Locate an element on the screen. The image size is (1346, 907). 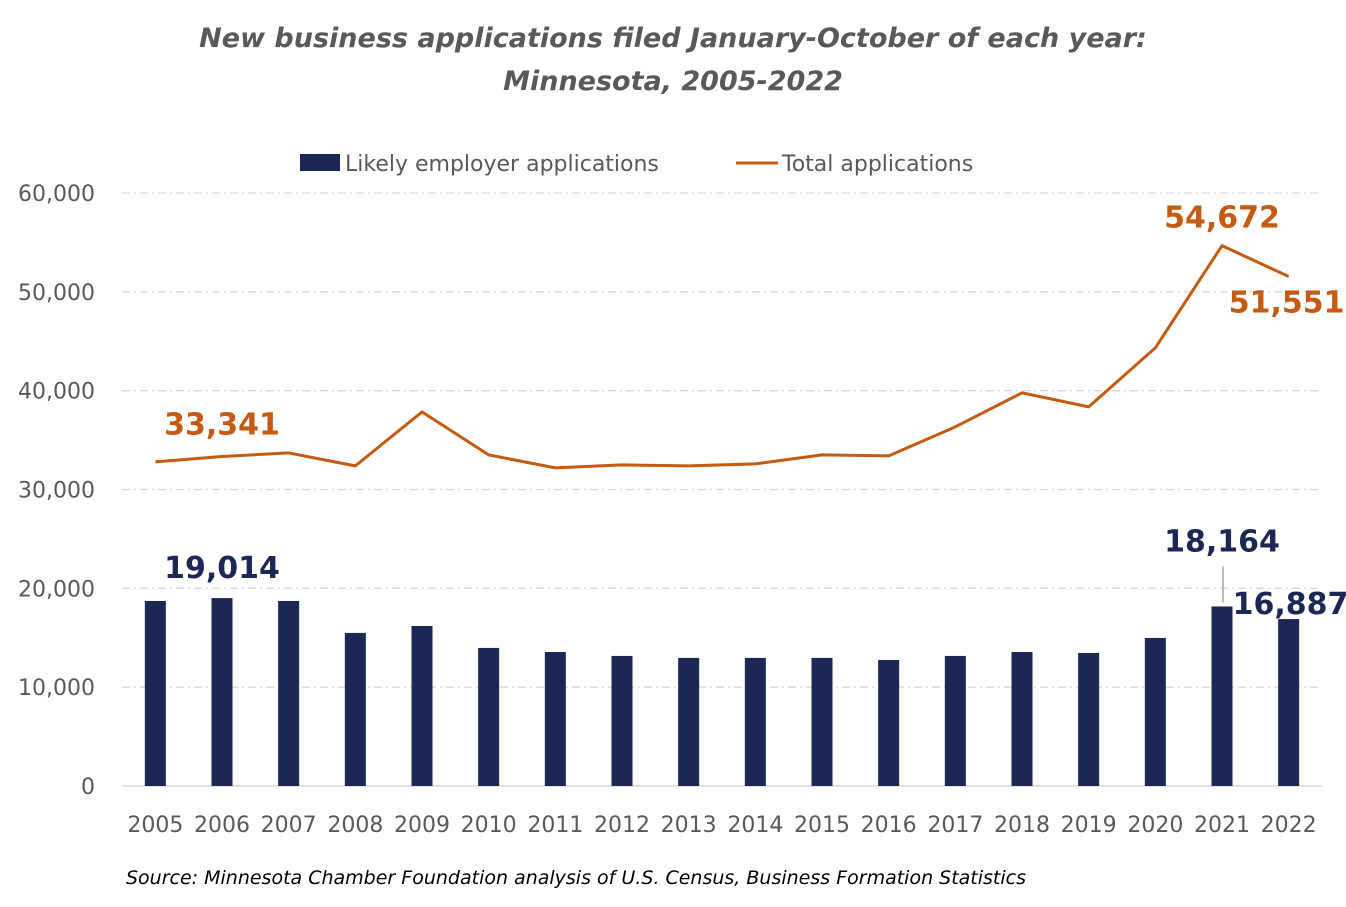
x-tick-label: 2014 is located at coordinates (755, 825).